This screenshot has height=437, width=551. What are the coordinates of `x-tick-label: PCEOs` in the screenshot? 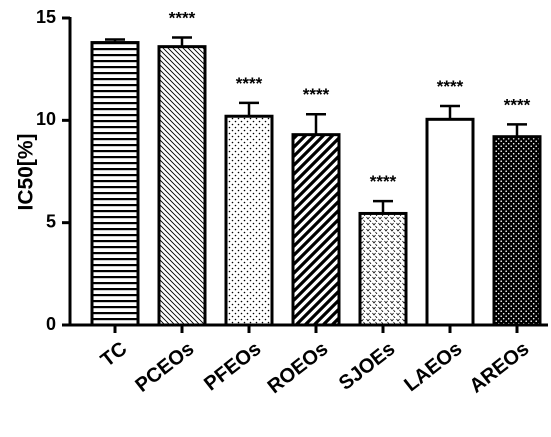 It's located at (164, 367).